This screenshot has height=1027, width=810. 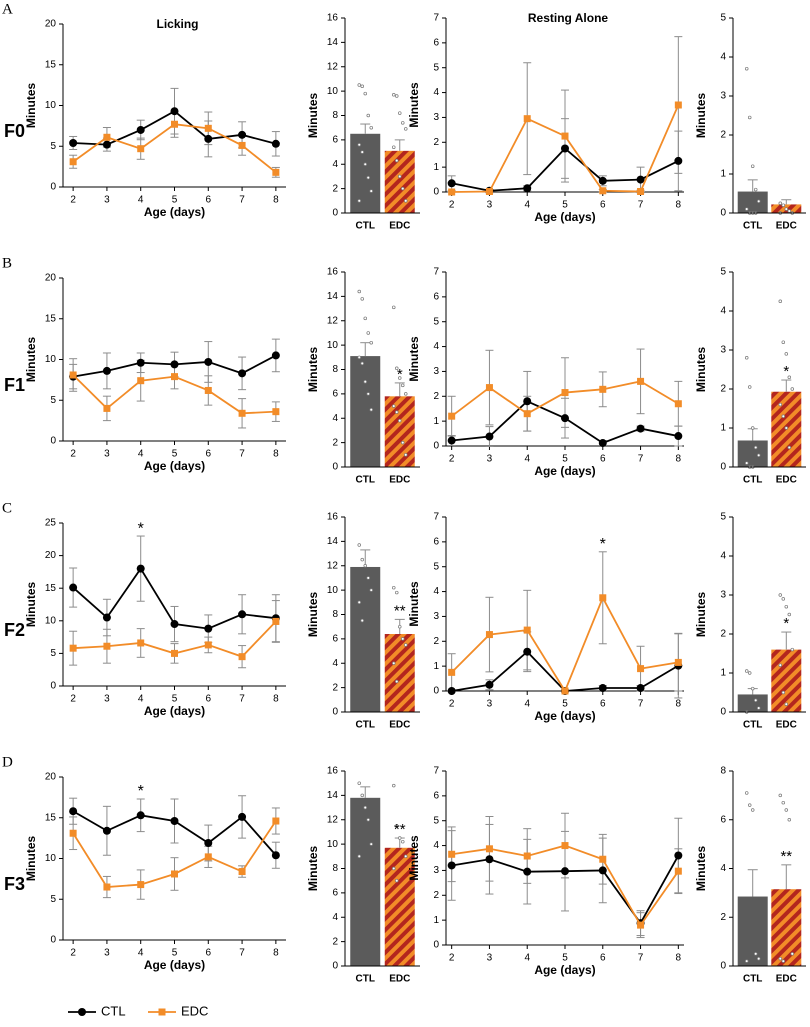 I want to click on legend-marker, so click(x=162, y=1012).